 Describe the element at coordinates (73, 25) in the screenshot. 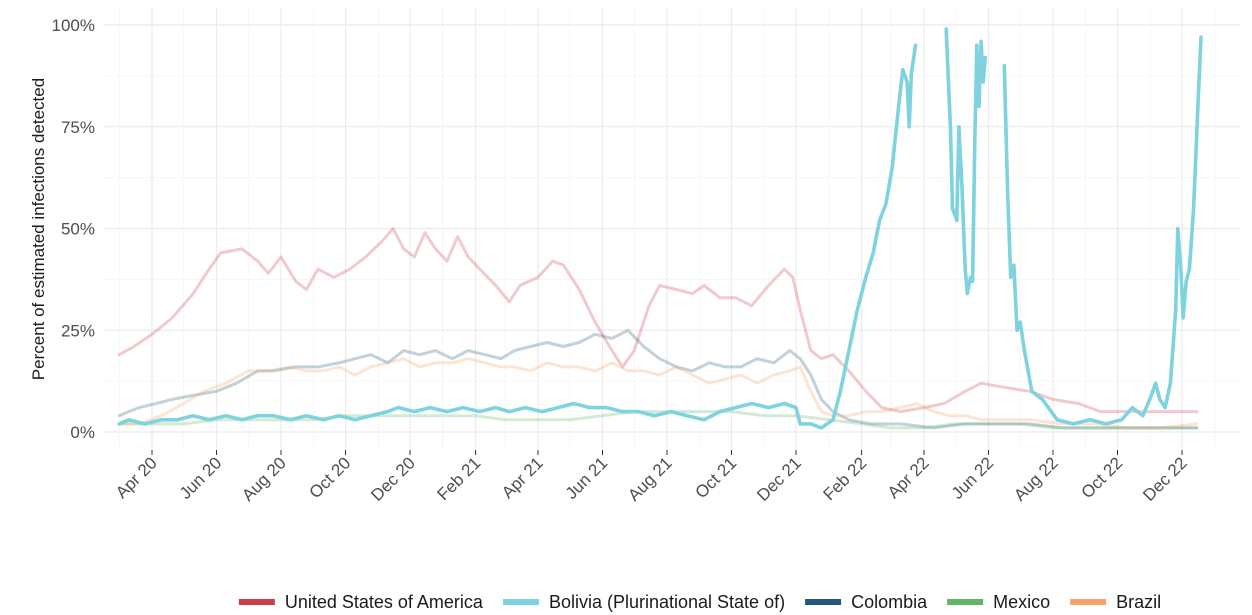

I see `y-tick-label: 100%` at that location.